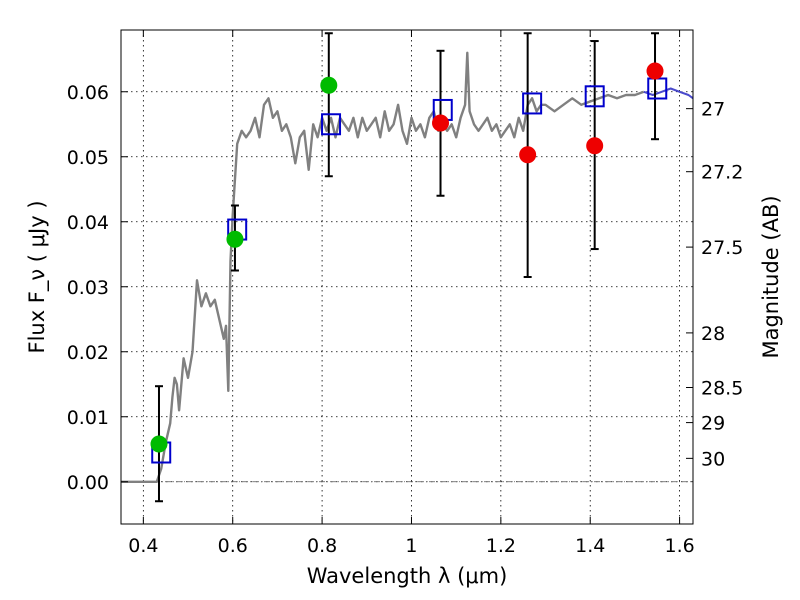  I want to click on y-axis-ticks: 0.00 0.01 0.02 0.03 0.04 0.05 0.06, so click(97, 288).